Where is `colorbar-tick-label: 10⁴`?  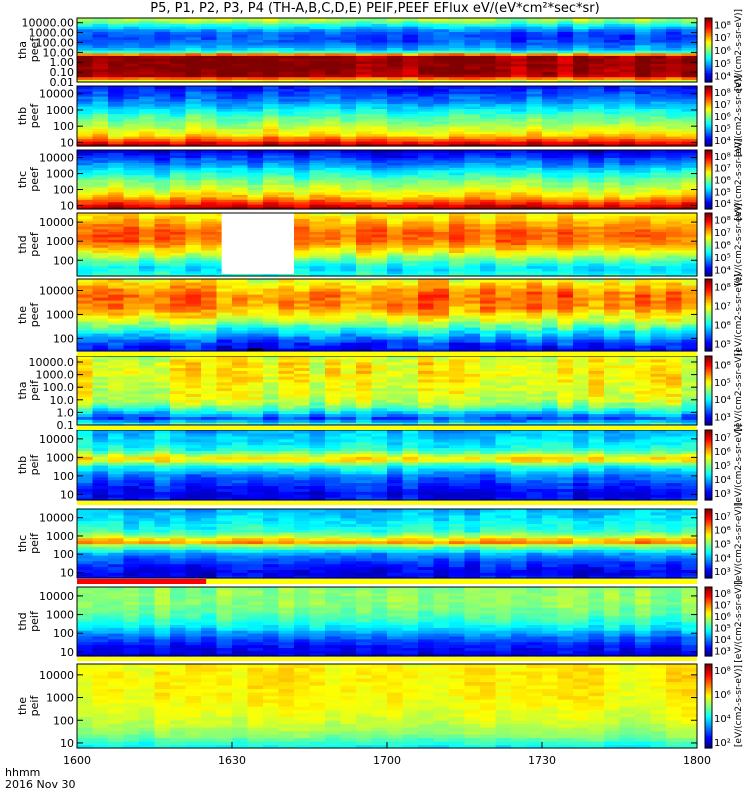 colorbar-tick-label: 10⁴ is located at coordinates (722, 141).